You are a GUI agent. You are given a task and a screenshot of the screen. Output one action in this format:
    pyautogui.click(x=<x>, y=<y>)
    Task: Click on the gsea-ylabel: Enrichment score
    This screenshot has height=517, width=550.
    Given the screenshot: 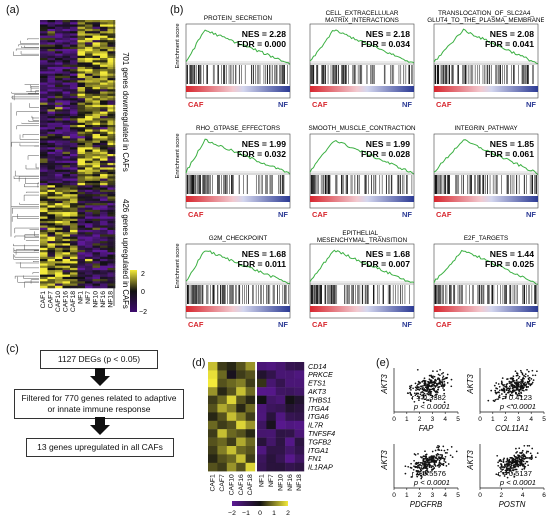 What is the action you would take?
    pyautogui.click(x=178, y=265)
    